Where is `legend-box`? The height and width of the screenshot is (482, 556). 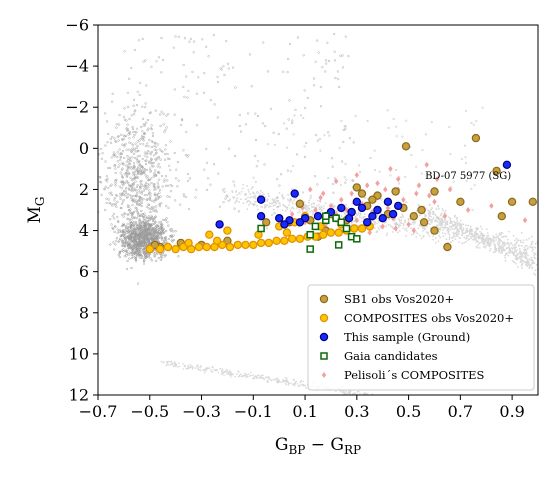
legend-box is located at coordinates (421, 337).